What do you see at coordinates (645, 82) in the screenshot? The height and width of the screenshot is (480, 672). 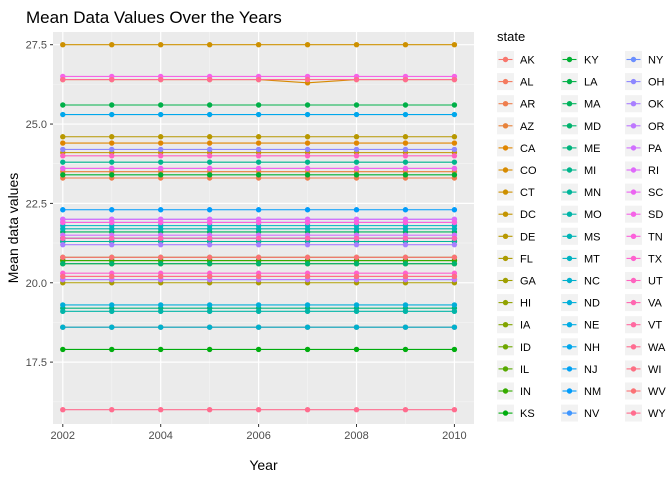 I see `legend-item-oh: OH` at bounding box center [645, 82].